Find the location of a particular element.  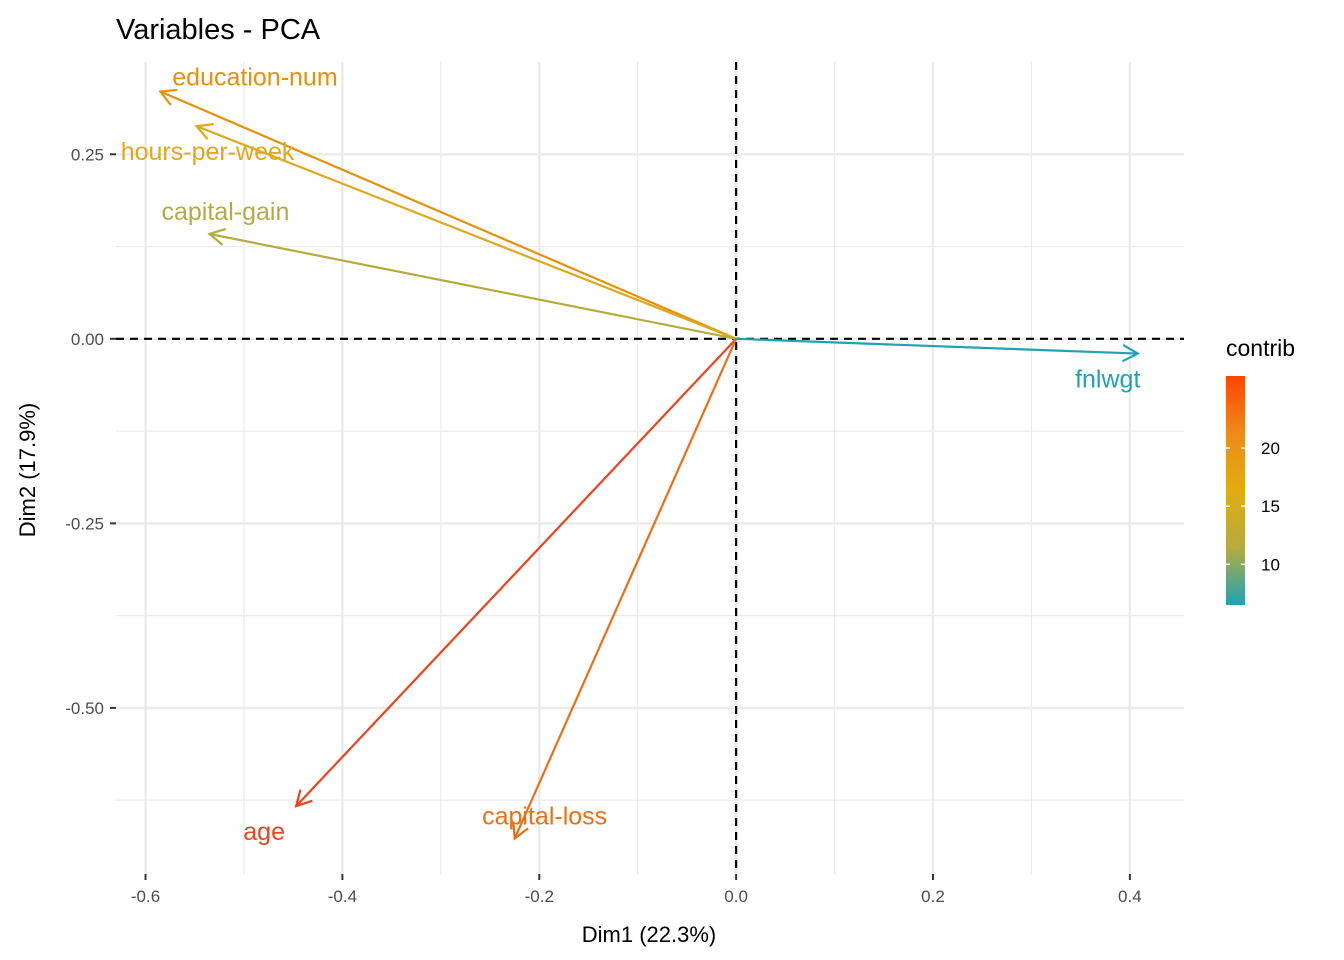

legend: contrib 20 15 10 is located at coordinates (1260, 470).